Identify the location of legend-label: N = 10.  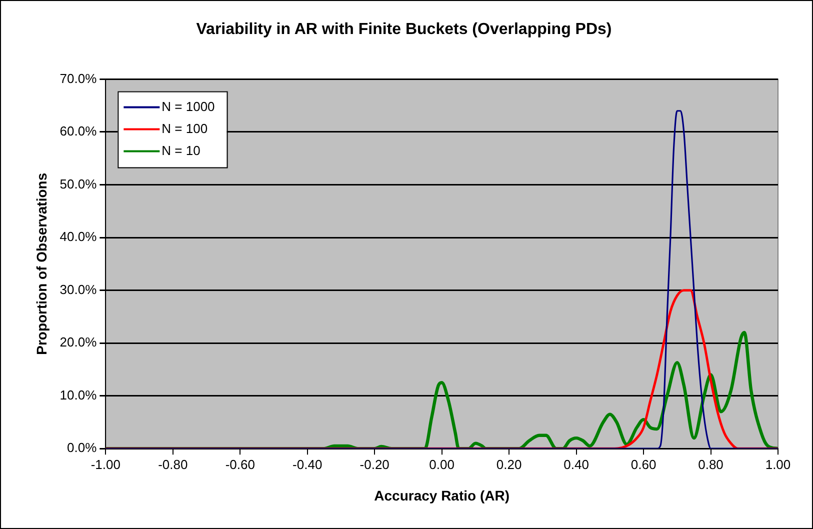
(181, 150).